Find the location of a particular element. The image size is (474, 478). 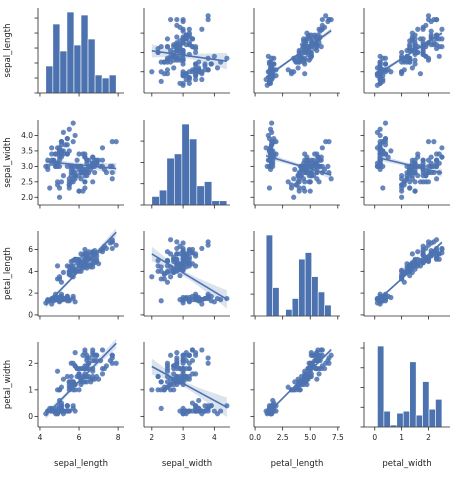

y-tick-label: 4 is located at coordinates (30, 271).